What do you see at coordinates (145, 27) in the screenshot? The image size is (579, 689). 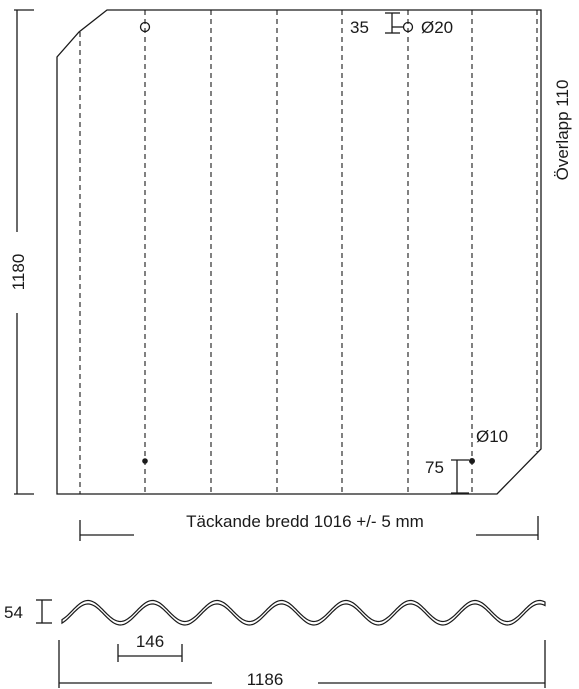 I see `top-hole-left` at bounding box center [145, 27].